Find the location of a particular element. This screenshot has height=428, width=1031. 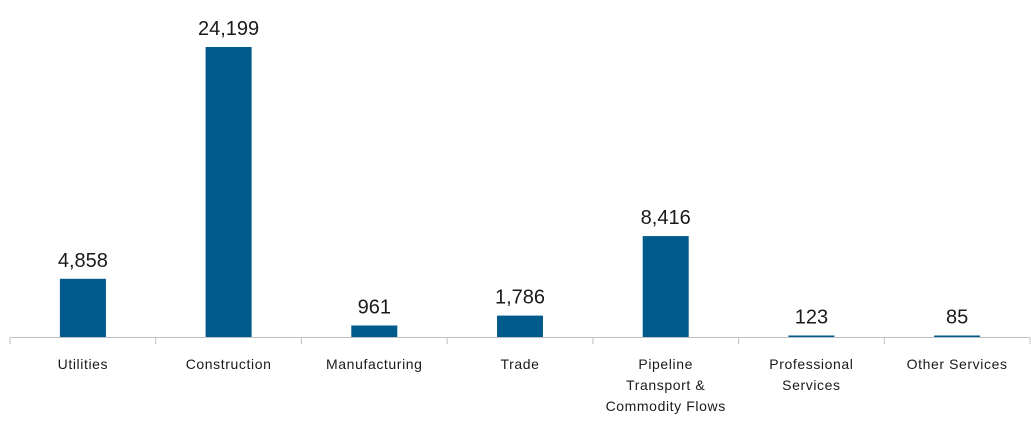

x-axis is located at coordinates (520, 340).